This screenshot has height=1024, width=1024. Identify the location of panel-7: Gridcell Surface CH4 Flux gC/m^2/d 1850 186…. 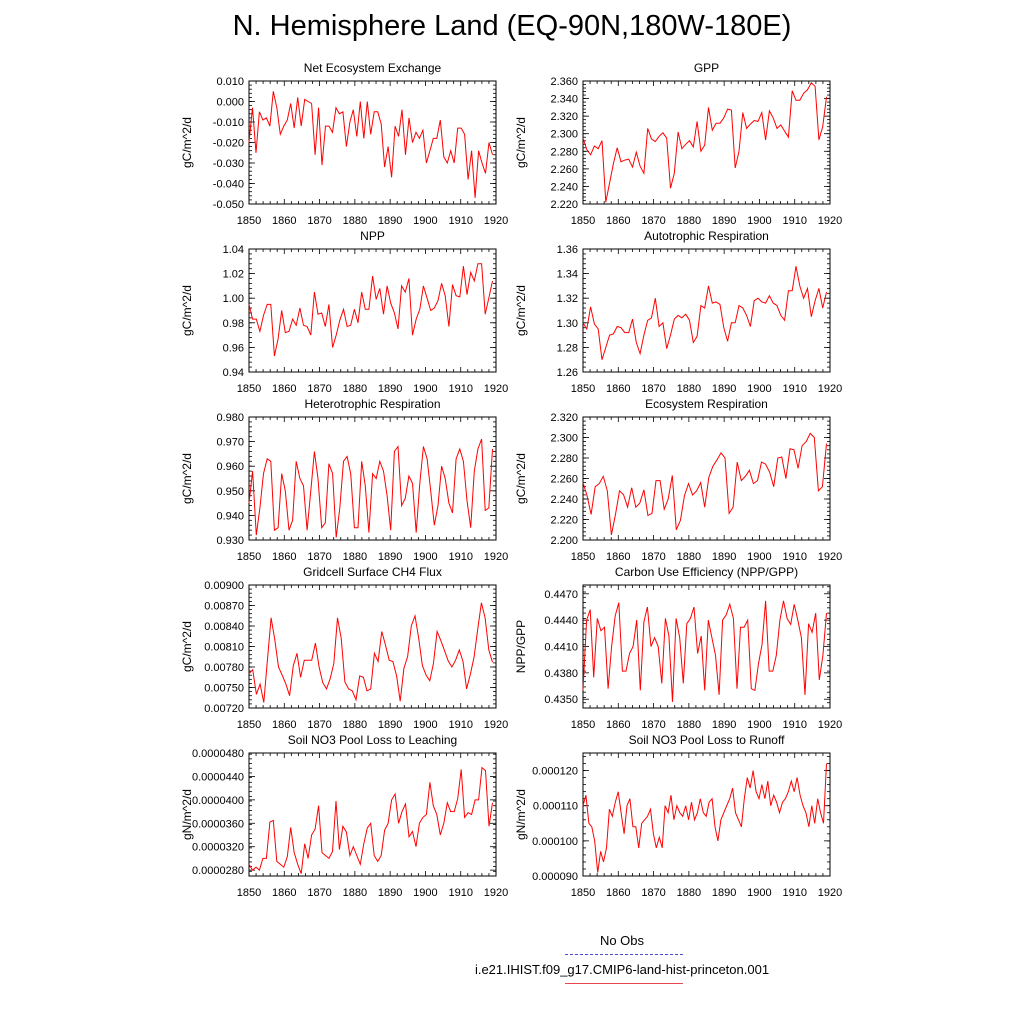
(344, 648).